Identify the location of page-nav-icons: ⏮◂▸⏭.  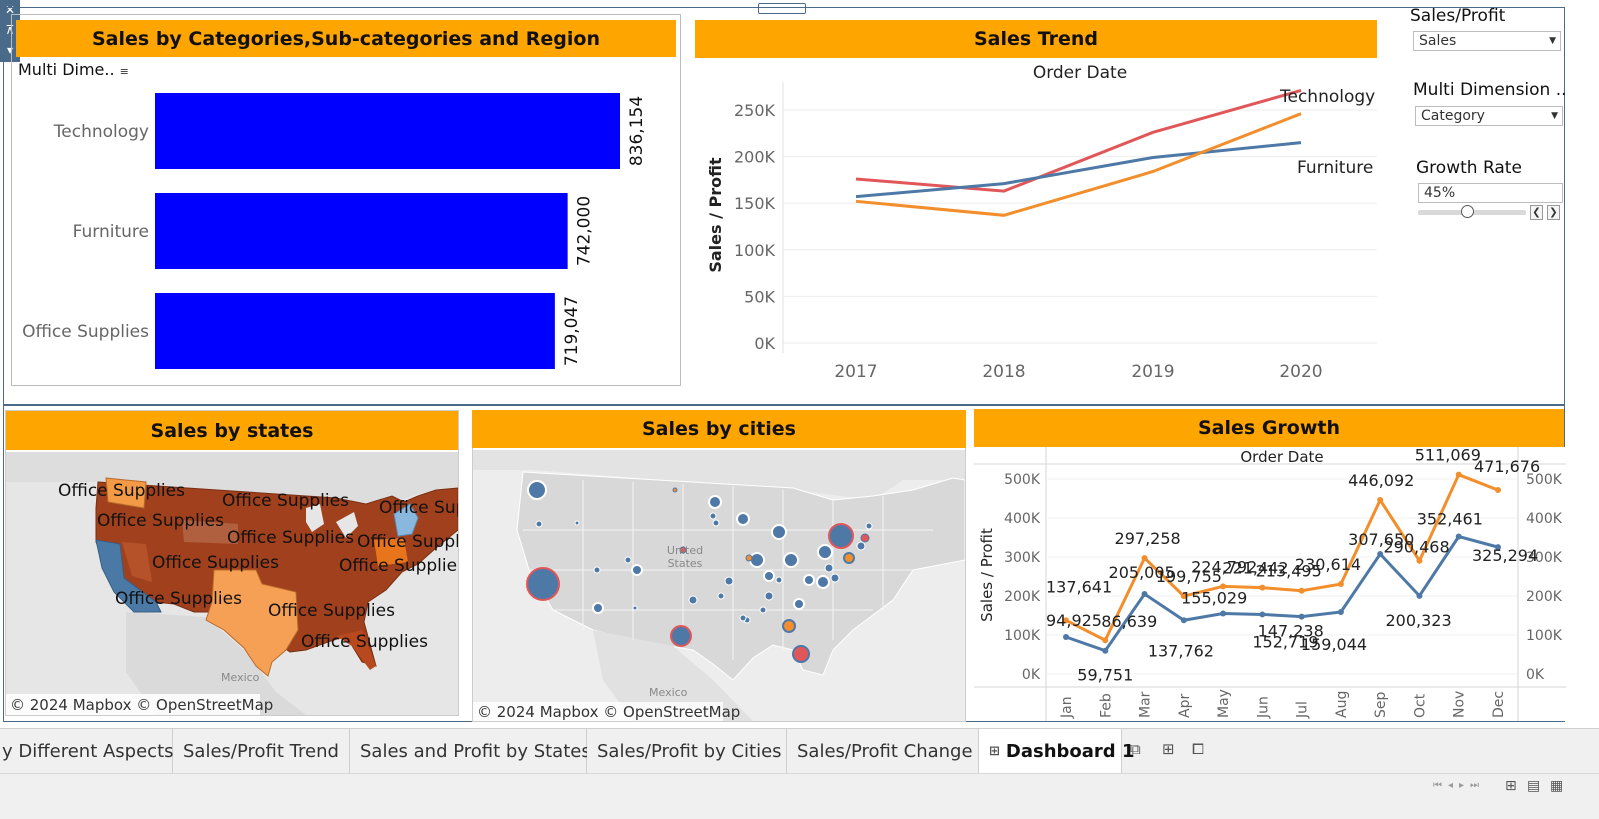
(1459, 785).